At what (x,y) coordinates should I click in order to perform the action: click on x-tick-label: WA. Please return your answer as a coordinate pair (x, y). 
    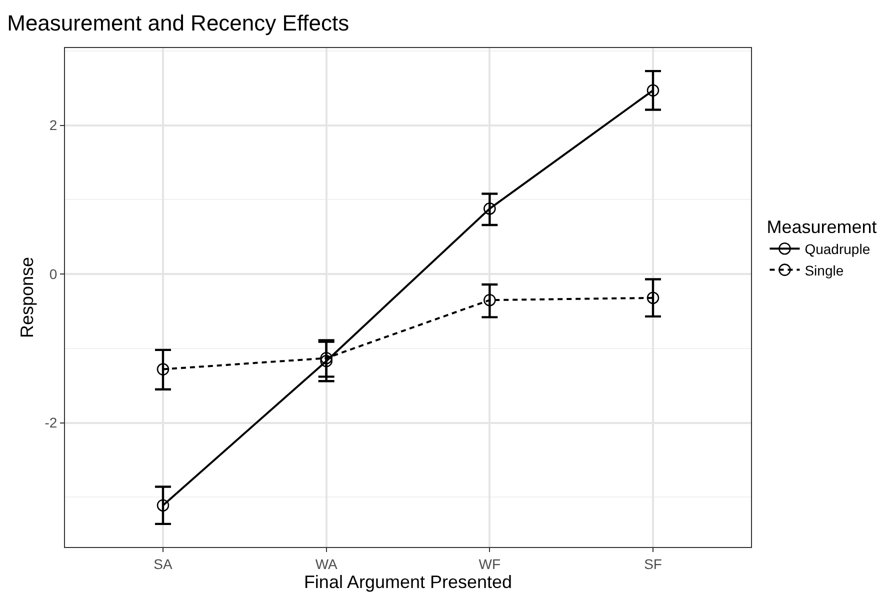
    Looking at the image, I should click on (326, 564).